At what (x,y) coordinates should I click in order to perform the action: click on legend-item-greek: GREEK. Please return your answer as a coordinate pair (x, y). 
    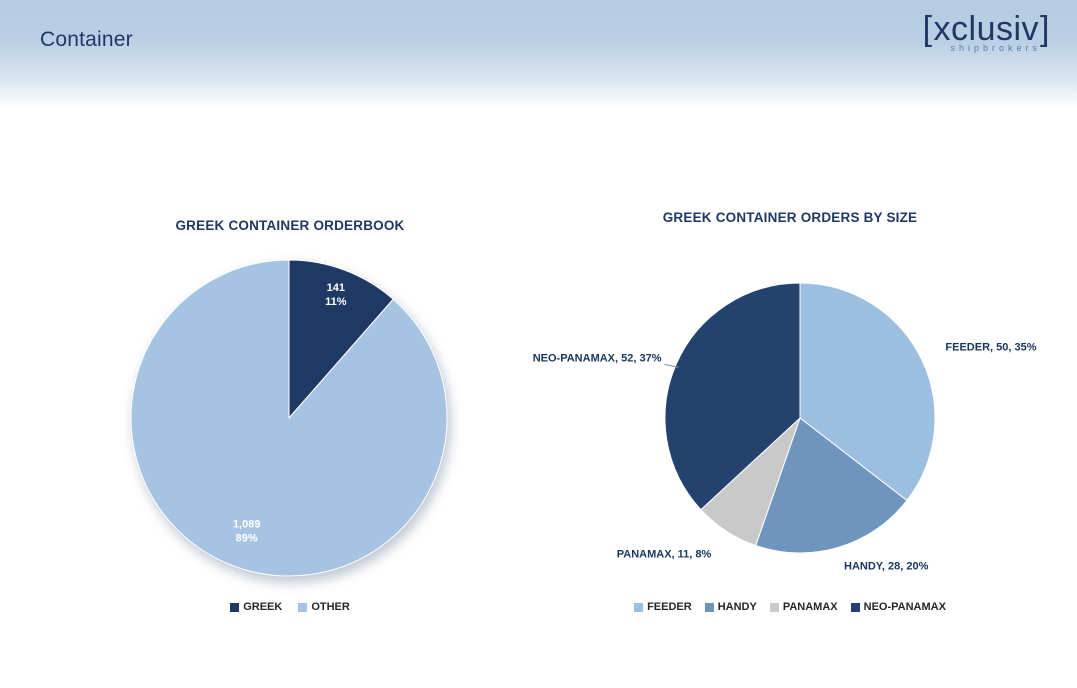
    Looking at the image, I should click on (256, 607).